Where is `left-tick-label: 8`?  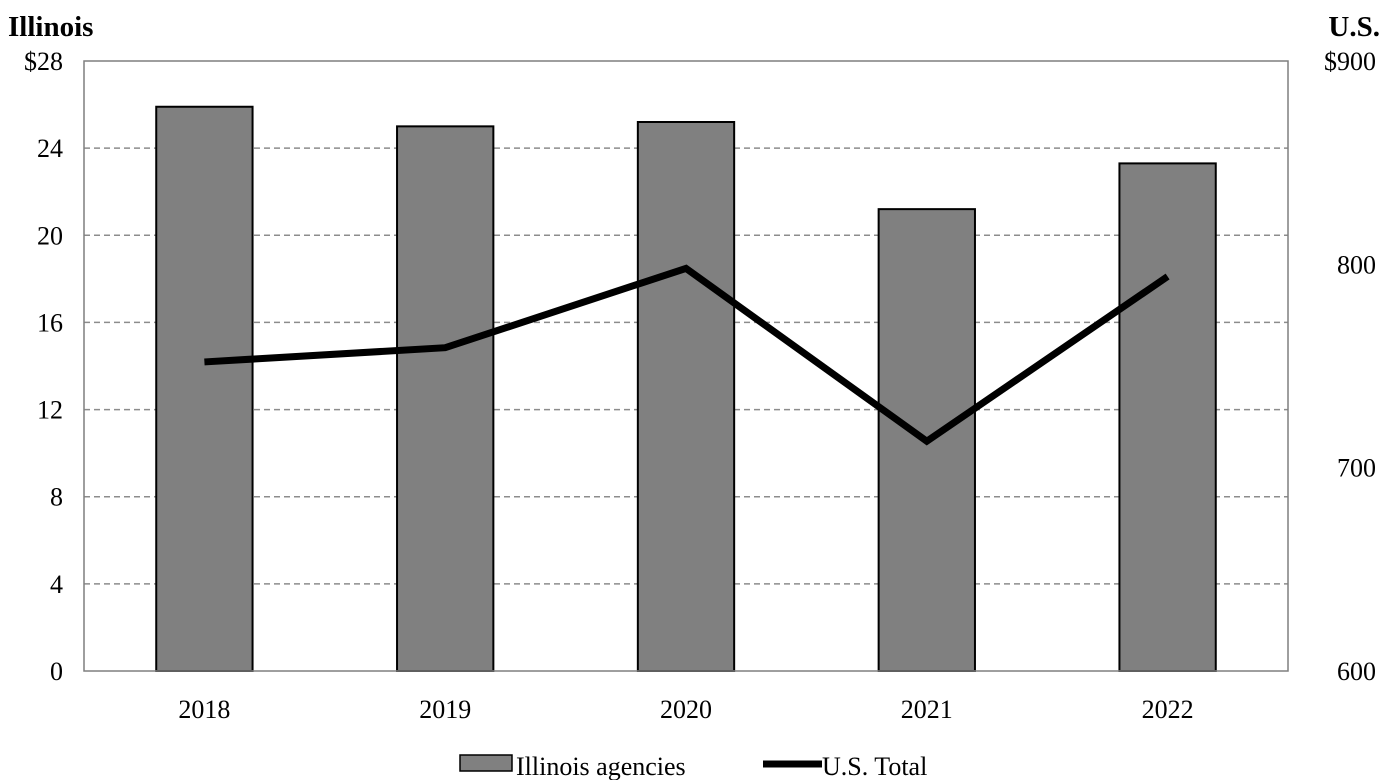 left-tick-label: 8 is located at coordinates (56, 497).